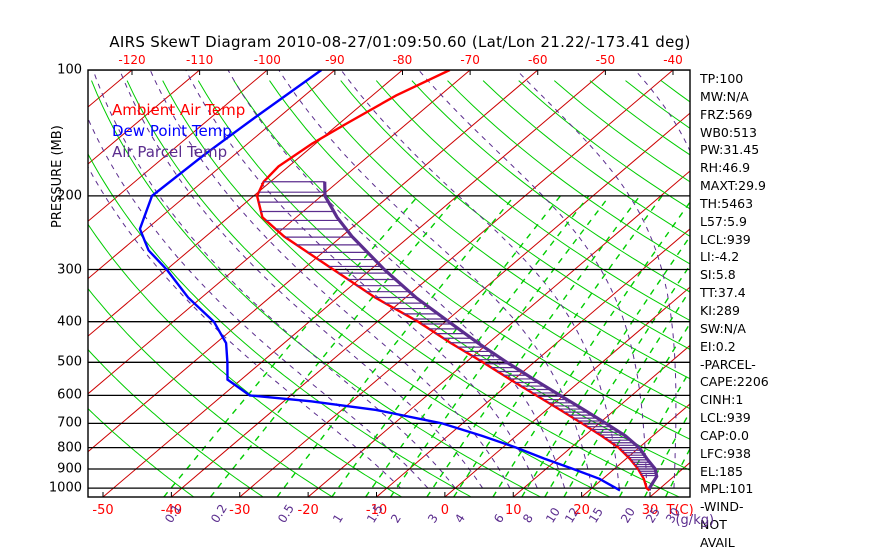 The width and height of the screenshot is (870, 560). I want to click on parameter-item: CINH:1, so click(722, 400).